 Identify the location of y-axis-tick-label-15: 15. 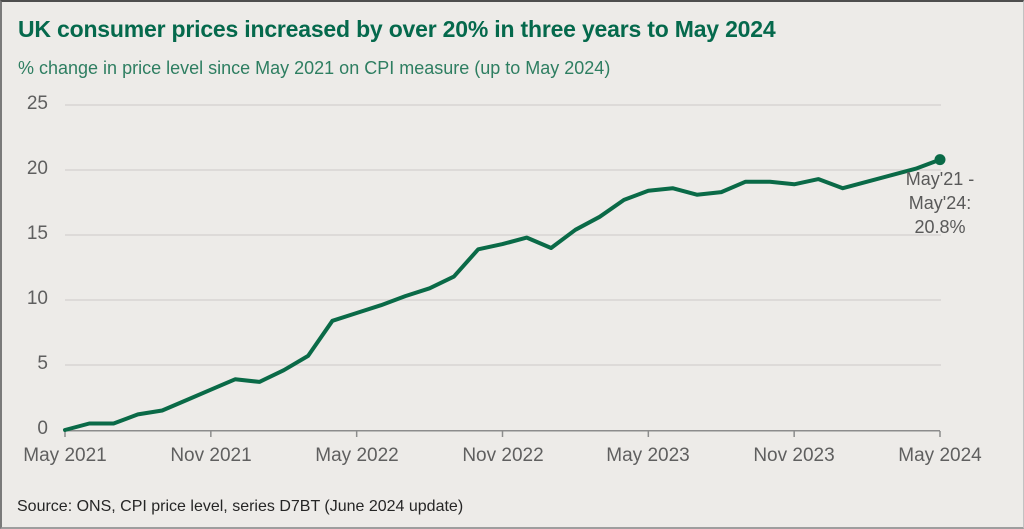
(37, 233).